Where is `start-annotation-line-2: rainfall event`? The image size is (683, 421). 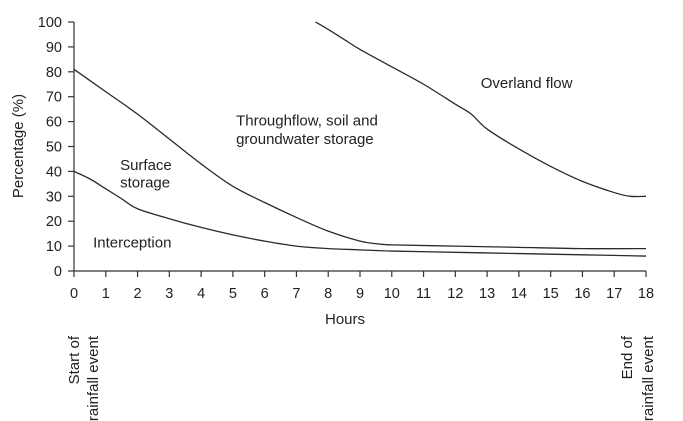
start-annotation-line-2: rainfall event is located at coordinates (93, 378).